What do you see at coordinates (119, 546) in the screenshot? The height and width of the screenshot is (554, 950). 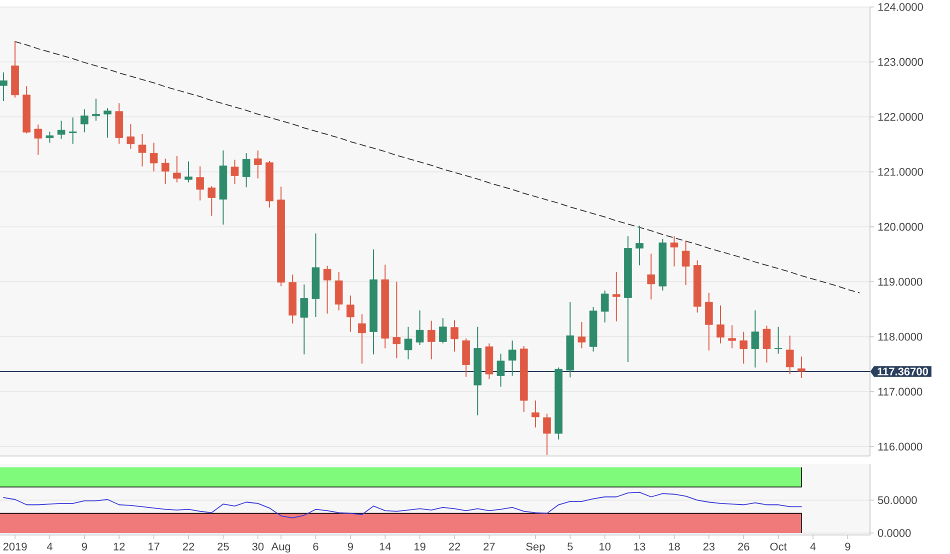 I see `x-tick-label: 12` at bounding box center [119, 546].